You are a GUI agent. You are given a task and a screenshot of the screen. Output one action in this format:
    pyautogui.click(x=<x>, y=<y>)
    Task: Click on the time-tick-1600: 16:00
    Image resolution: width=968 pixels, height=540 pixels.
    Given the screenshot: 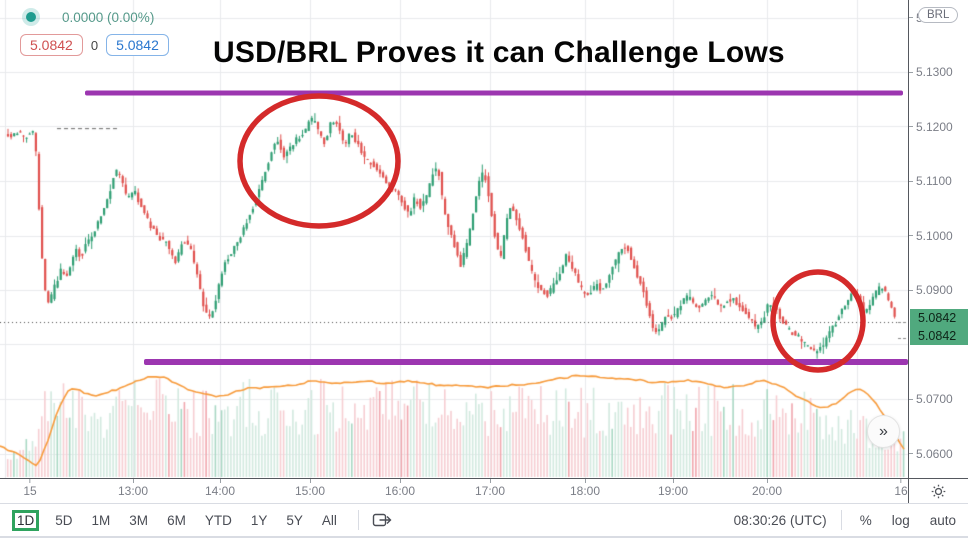 What is the action you would take?
    pyautogui.click(x=400, y=488)
    